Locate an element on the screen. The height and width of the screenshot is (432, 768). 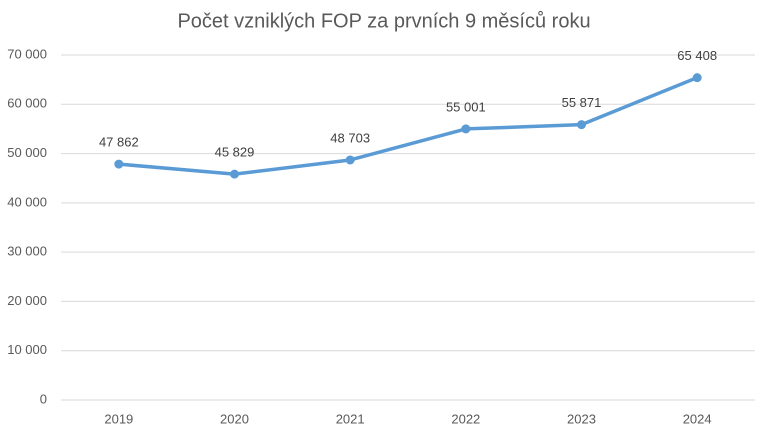
value-label: 45 829 is located at coordinates (235, 152).